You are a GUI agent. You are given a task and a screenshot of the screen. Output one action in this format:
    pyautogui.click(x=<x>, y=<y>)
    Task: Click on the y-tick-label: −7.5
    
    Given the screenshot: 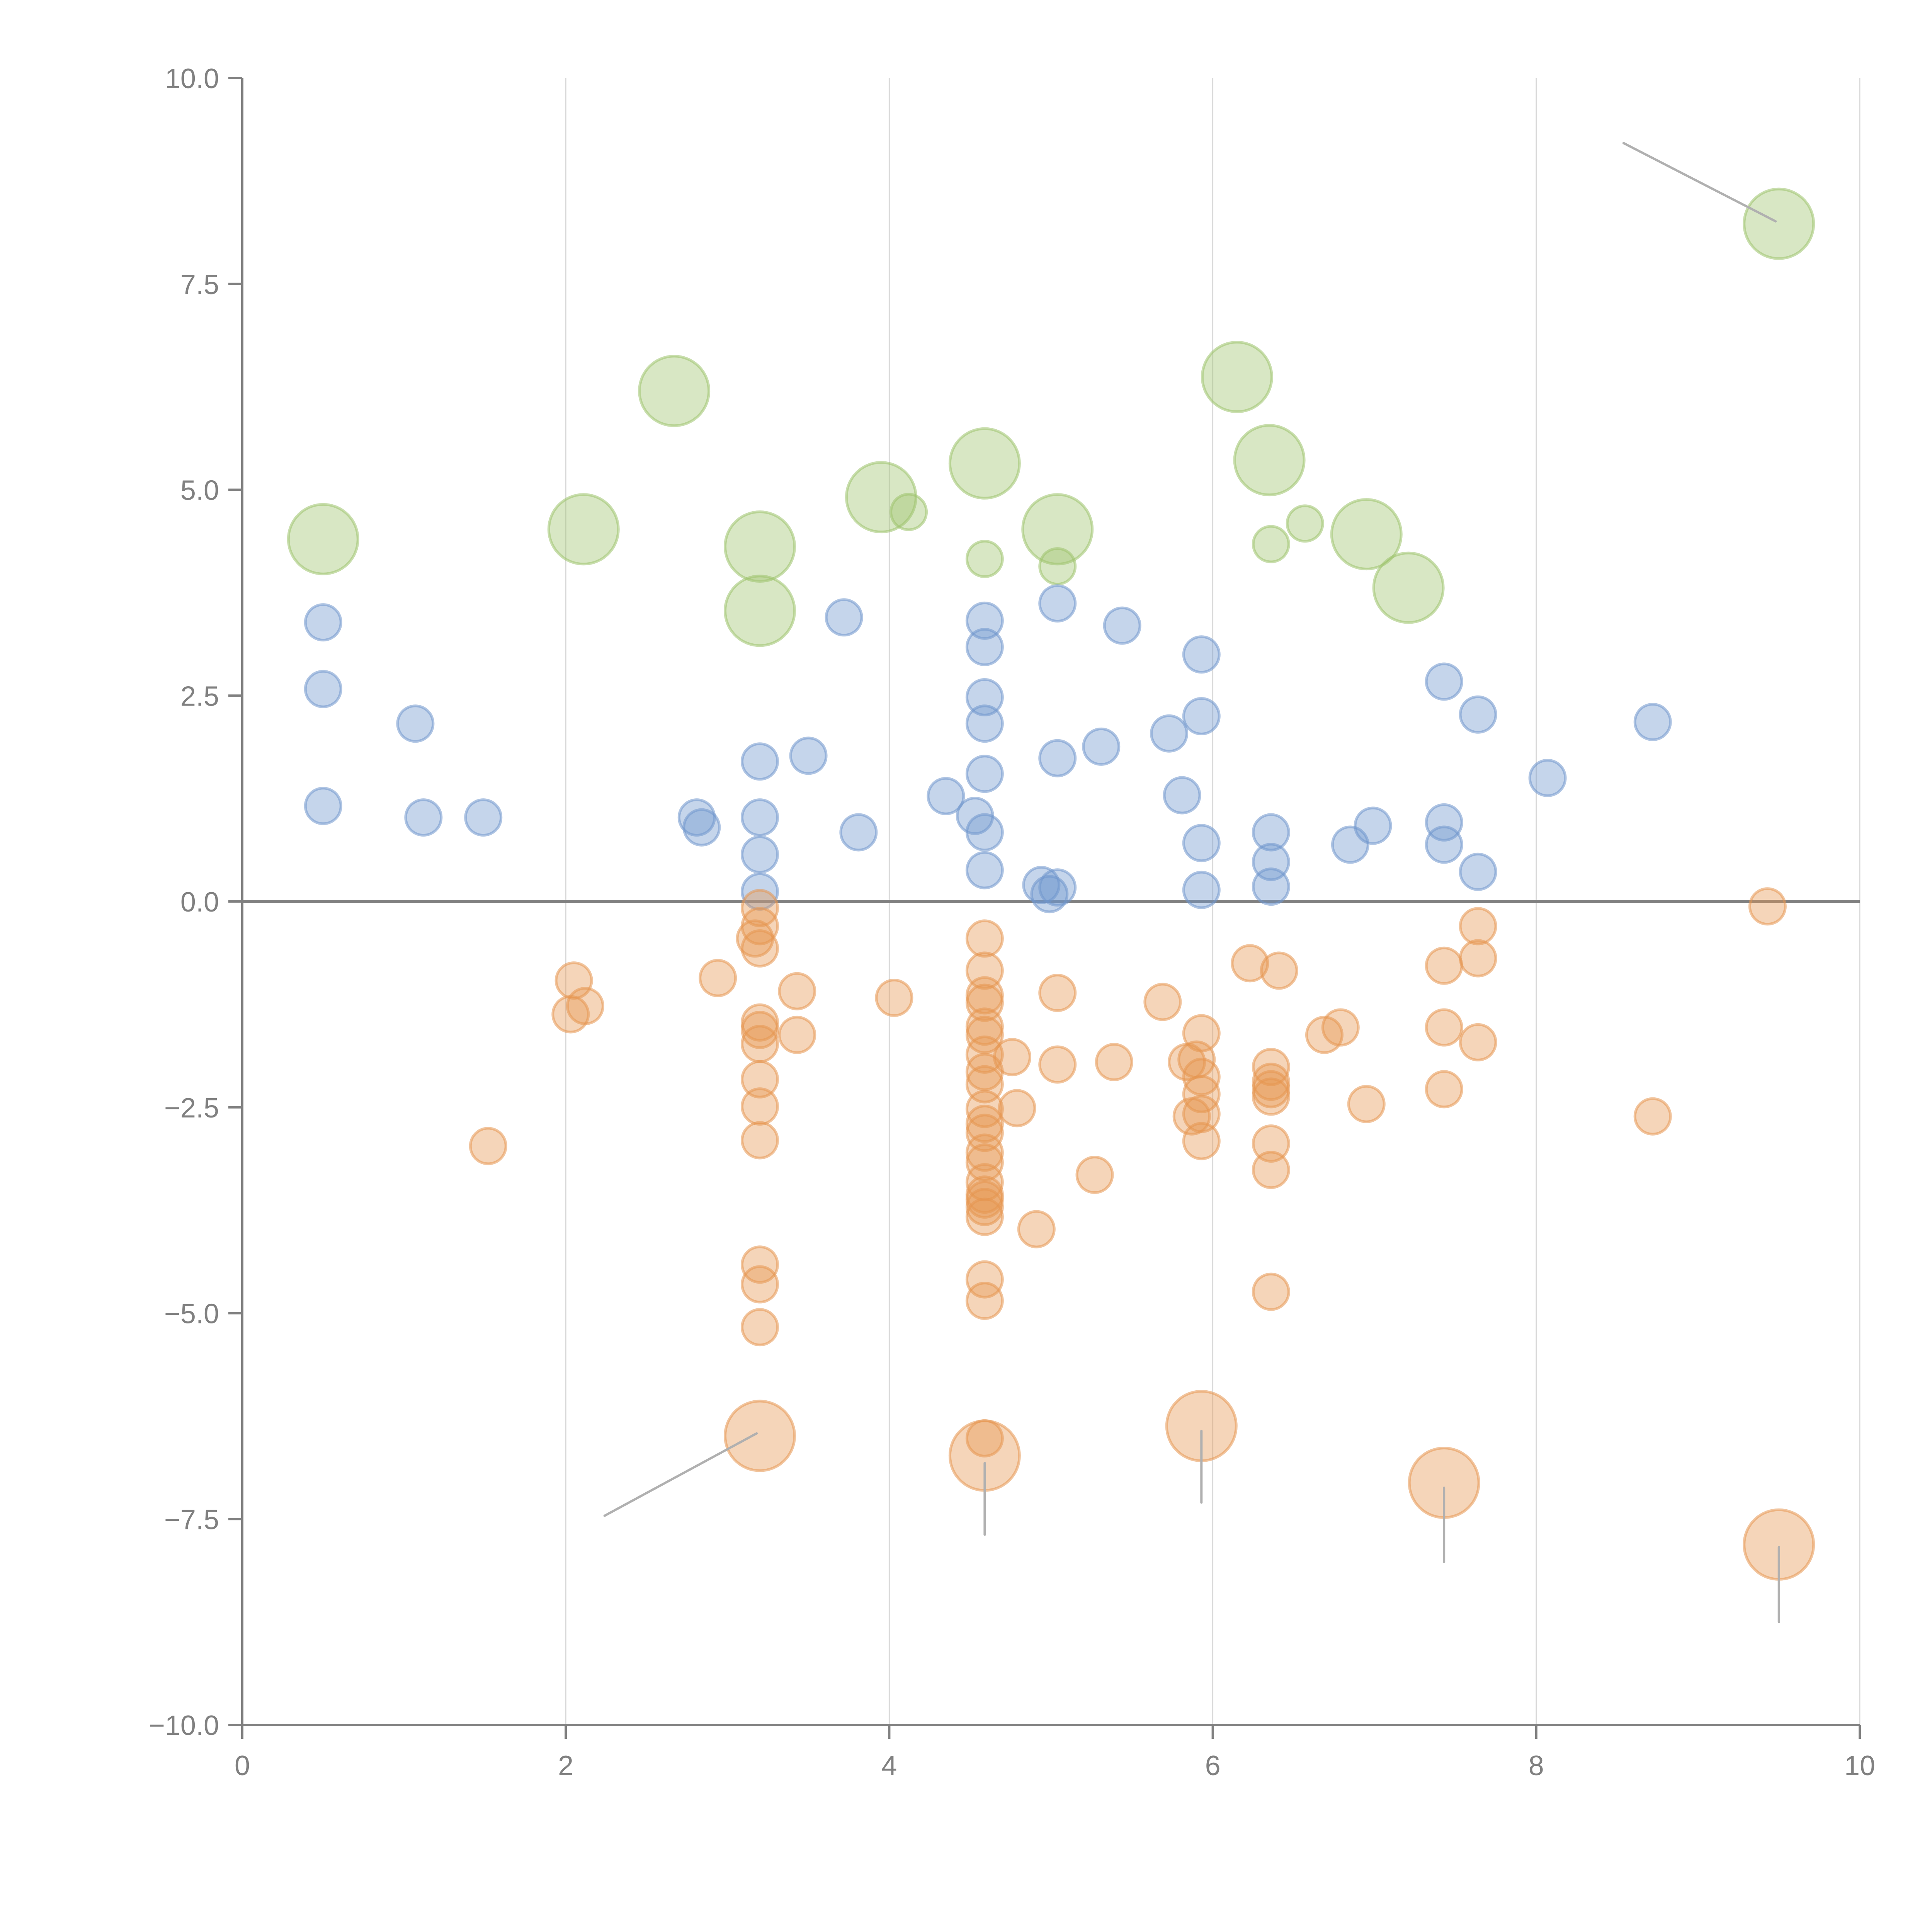 What is the action you would take?
    pyautogui.click(x=192, y=1519)
    